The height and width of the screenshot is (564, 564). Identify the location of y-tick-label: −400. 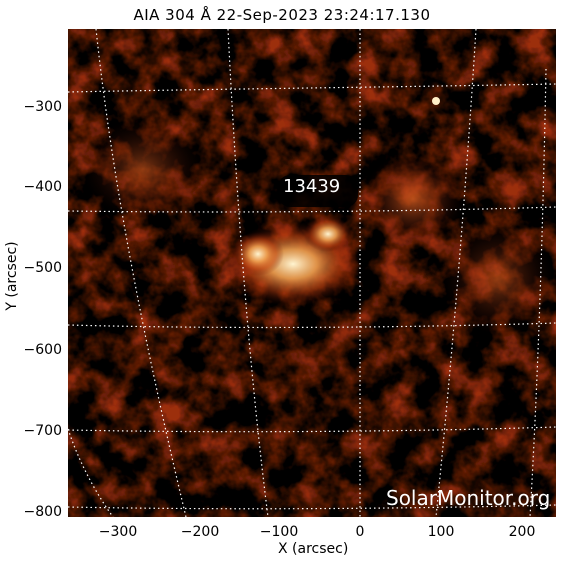
(42, 187).